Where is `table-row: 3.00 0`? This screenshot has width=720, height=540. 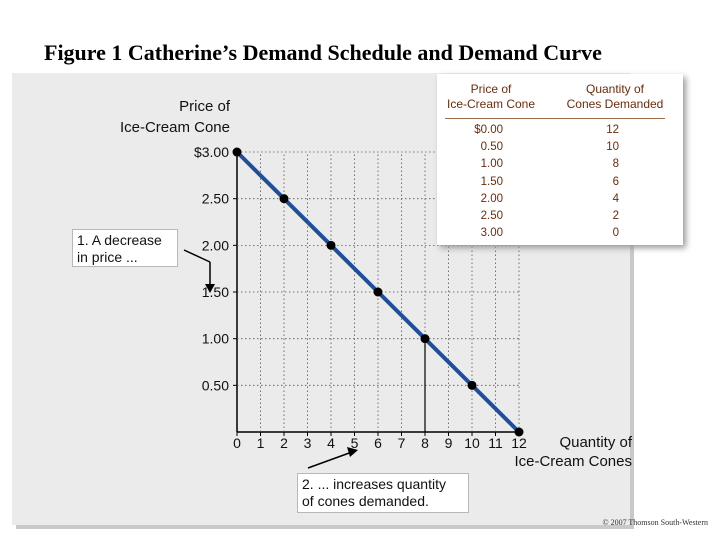 table-row: 3.00 0 is located at coordinates (560, 235).